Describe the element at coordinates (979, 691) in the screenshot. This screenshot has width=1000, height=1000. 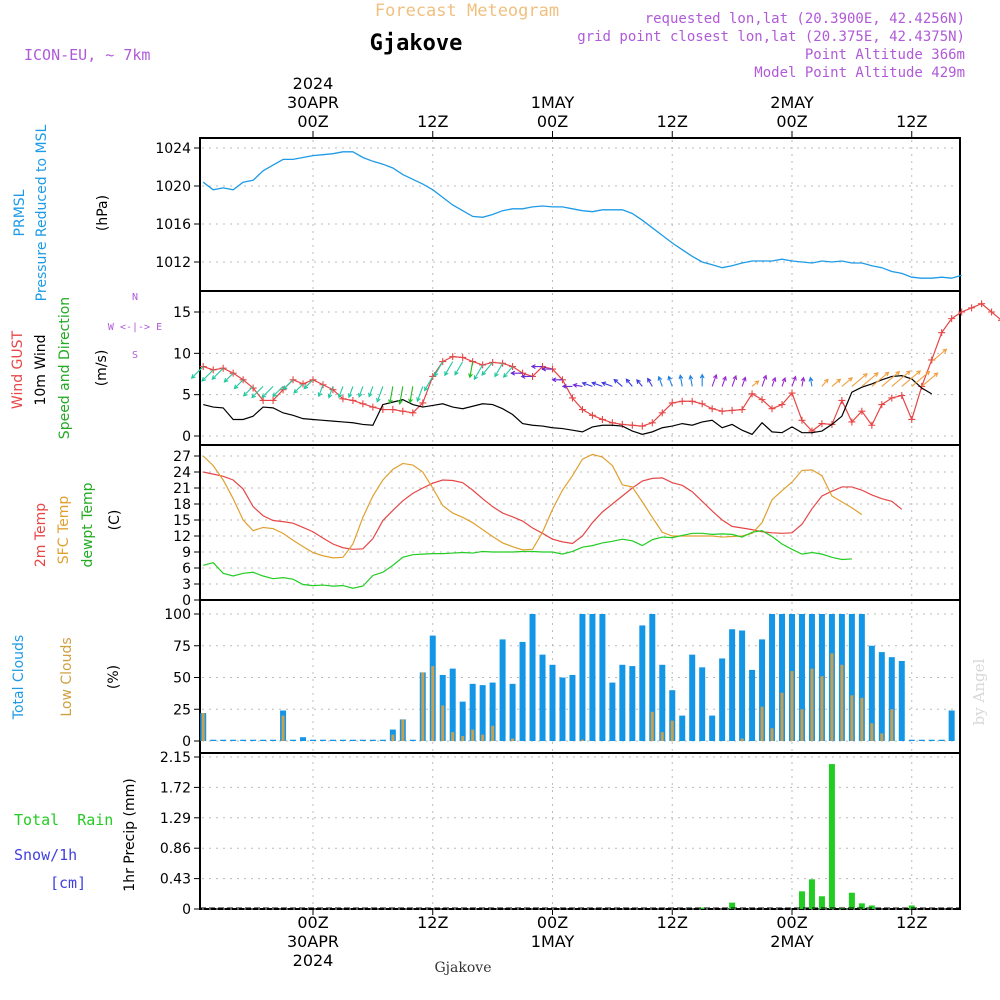
I see `credit-watermark: by Angel` at that location.